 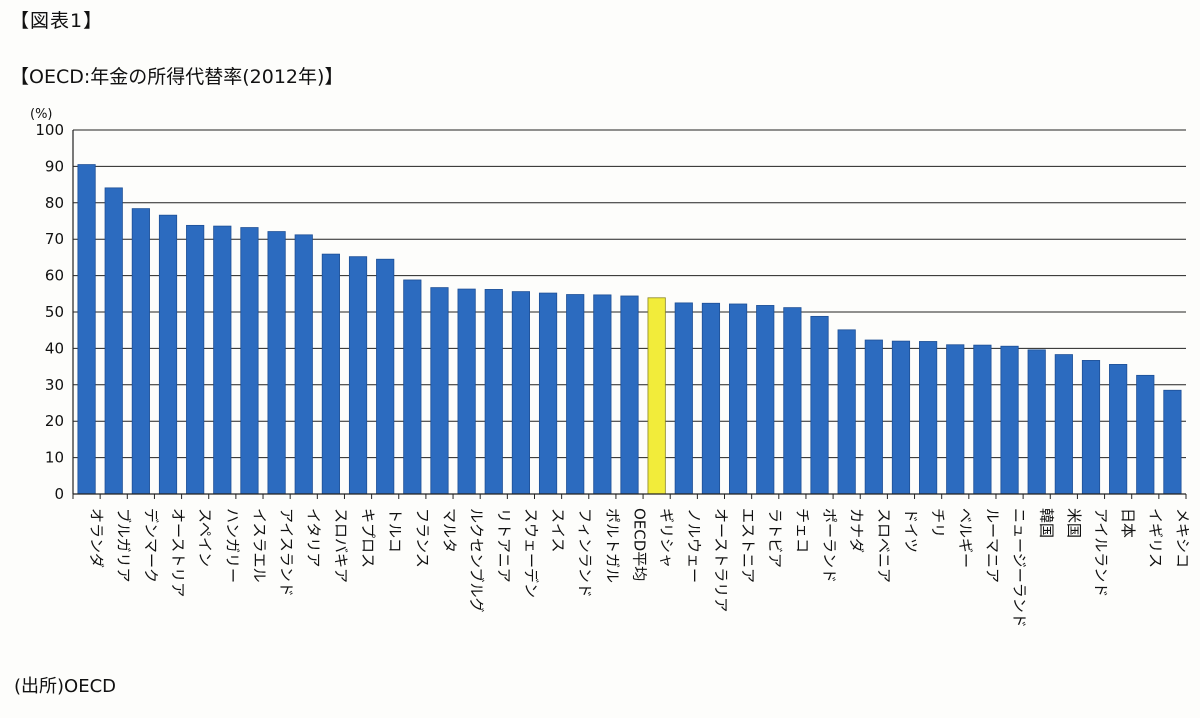 What do you see at coordinates (368, 538) in the screenshot?
I see `category-label: キプロス` at bounding box center [368, 538].